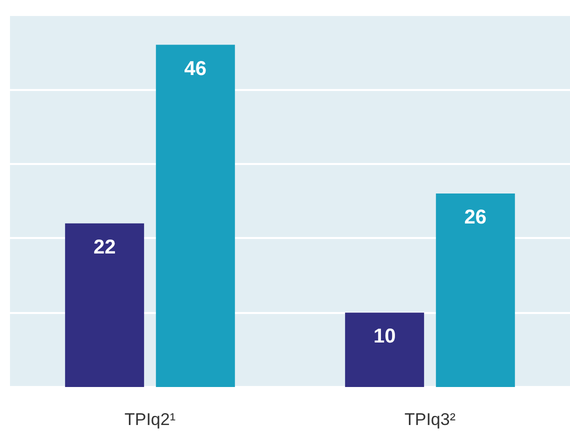 This screenshot has height=435, width=570. What do you see at coordinates (475, 217) in the screenshot?
I see `data-label: 26` at bounding box center [475, 217].